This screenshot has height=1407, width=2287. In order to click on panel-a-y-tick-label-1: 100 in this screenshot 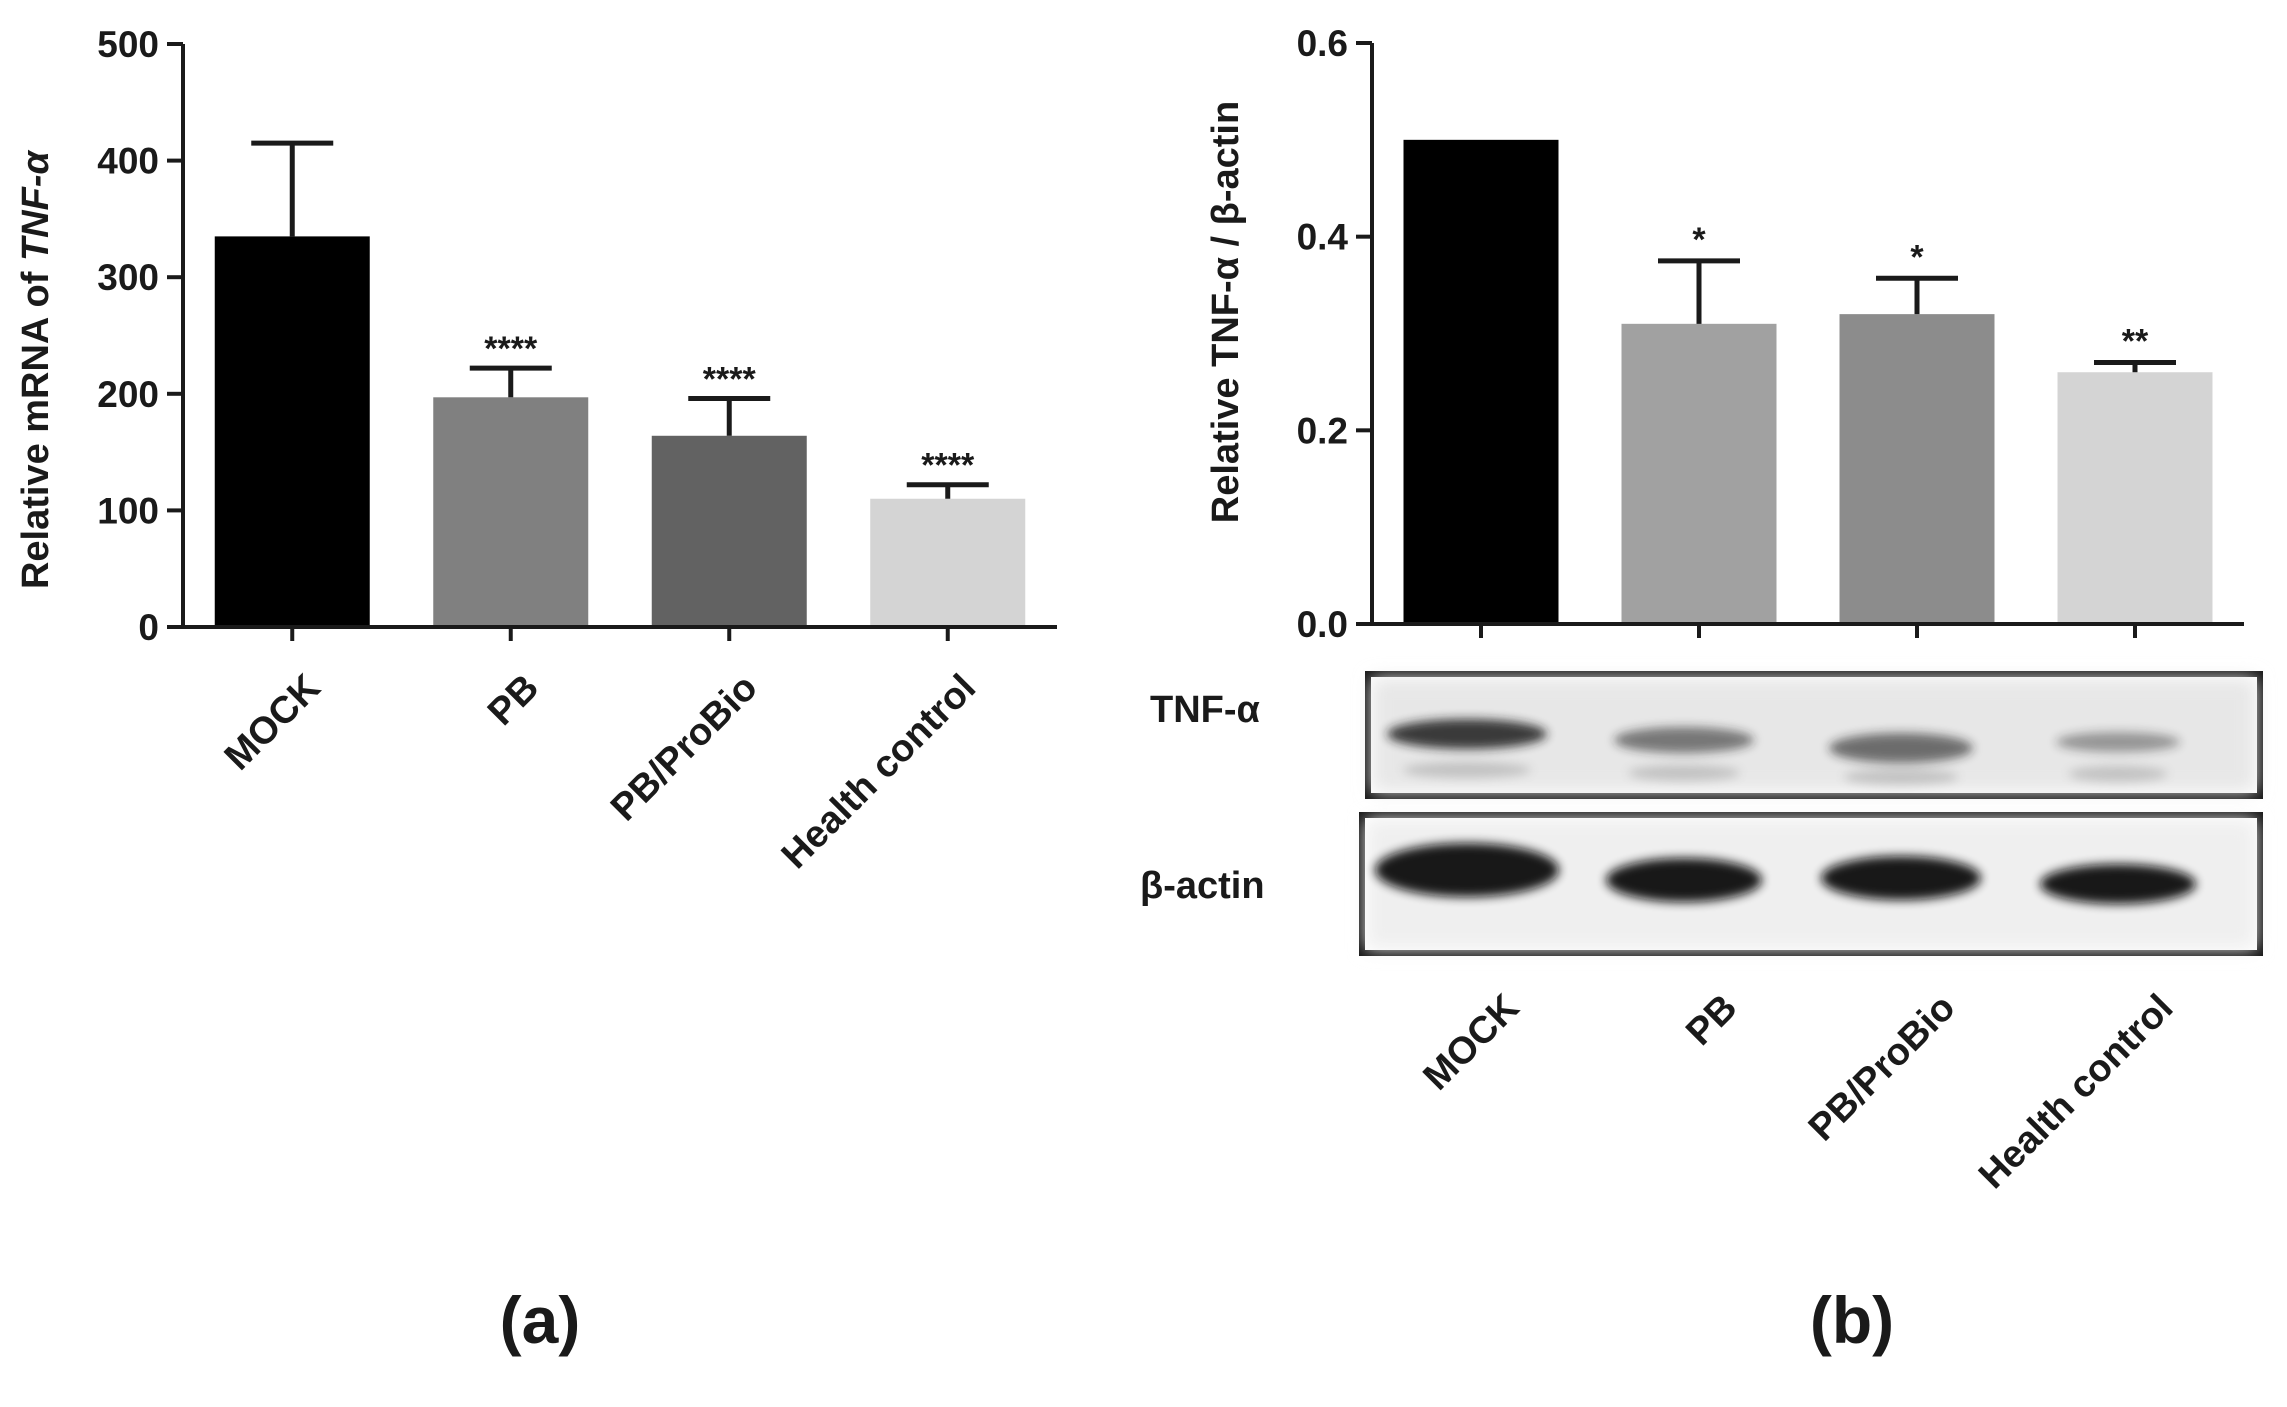, I will do `click(128, 510)`.